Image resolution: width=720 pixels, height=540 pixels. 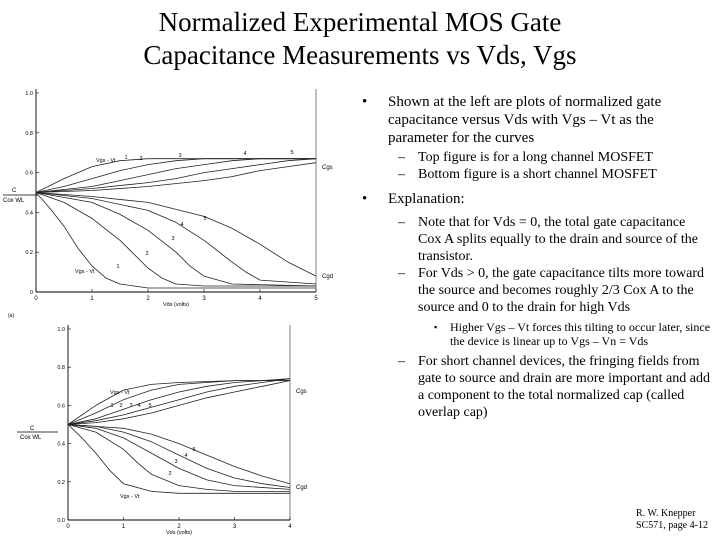 What do you see at coordinates (179, 527) in the screenshot?
I see `bottom-x-tick-label: 2` at bounding box center [179, 527].